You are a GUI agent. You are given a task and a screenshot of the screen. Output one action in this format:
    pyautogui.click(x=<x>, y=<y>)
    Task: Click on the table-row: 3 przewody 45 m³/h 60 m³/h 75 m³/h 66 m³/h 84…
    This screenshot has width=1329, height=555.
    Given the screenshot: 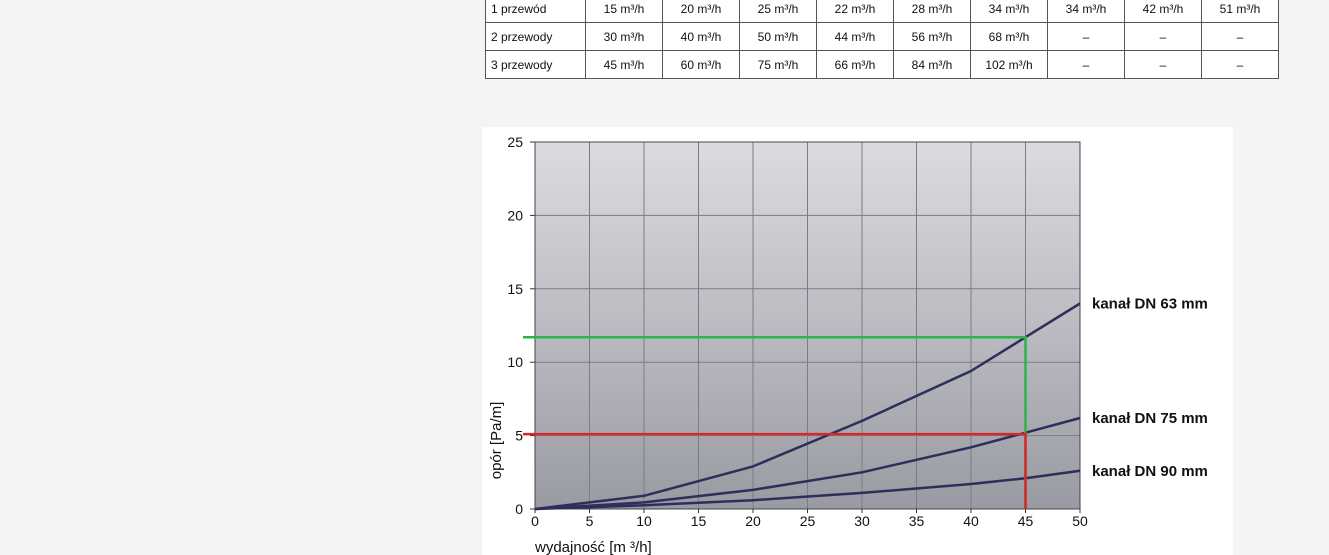 What is the action you would take?
    pyautogui.click(x=882, y=64)
    